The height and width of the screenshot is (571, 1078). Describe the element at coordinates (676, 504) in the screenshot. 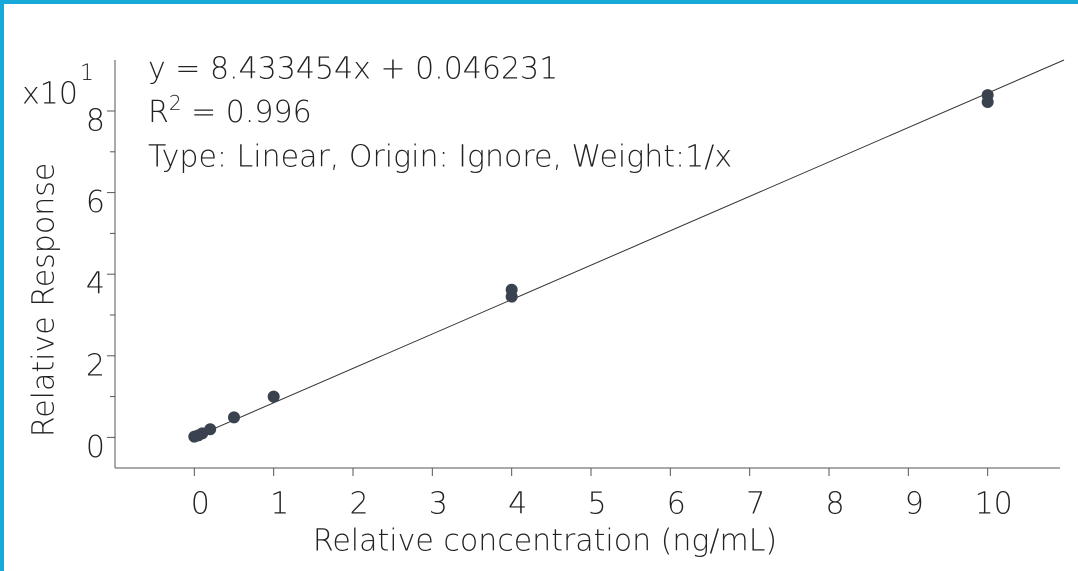

I see `x-tick-label: 6` at that location.